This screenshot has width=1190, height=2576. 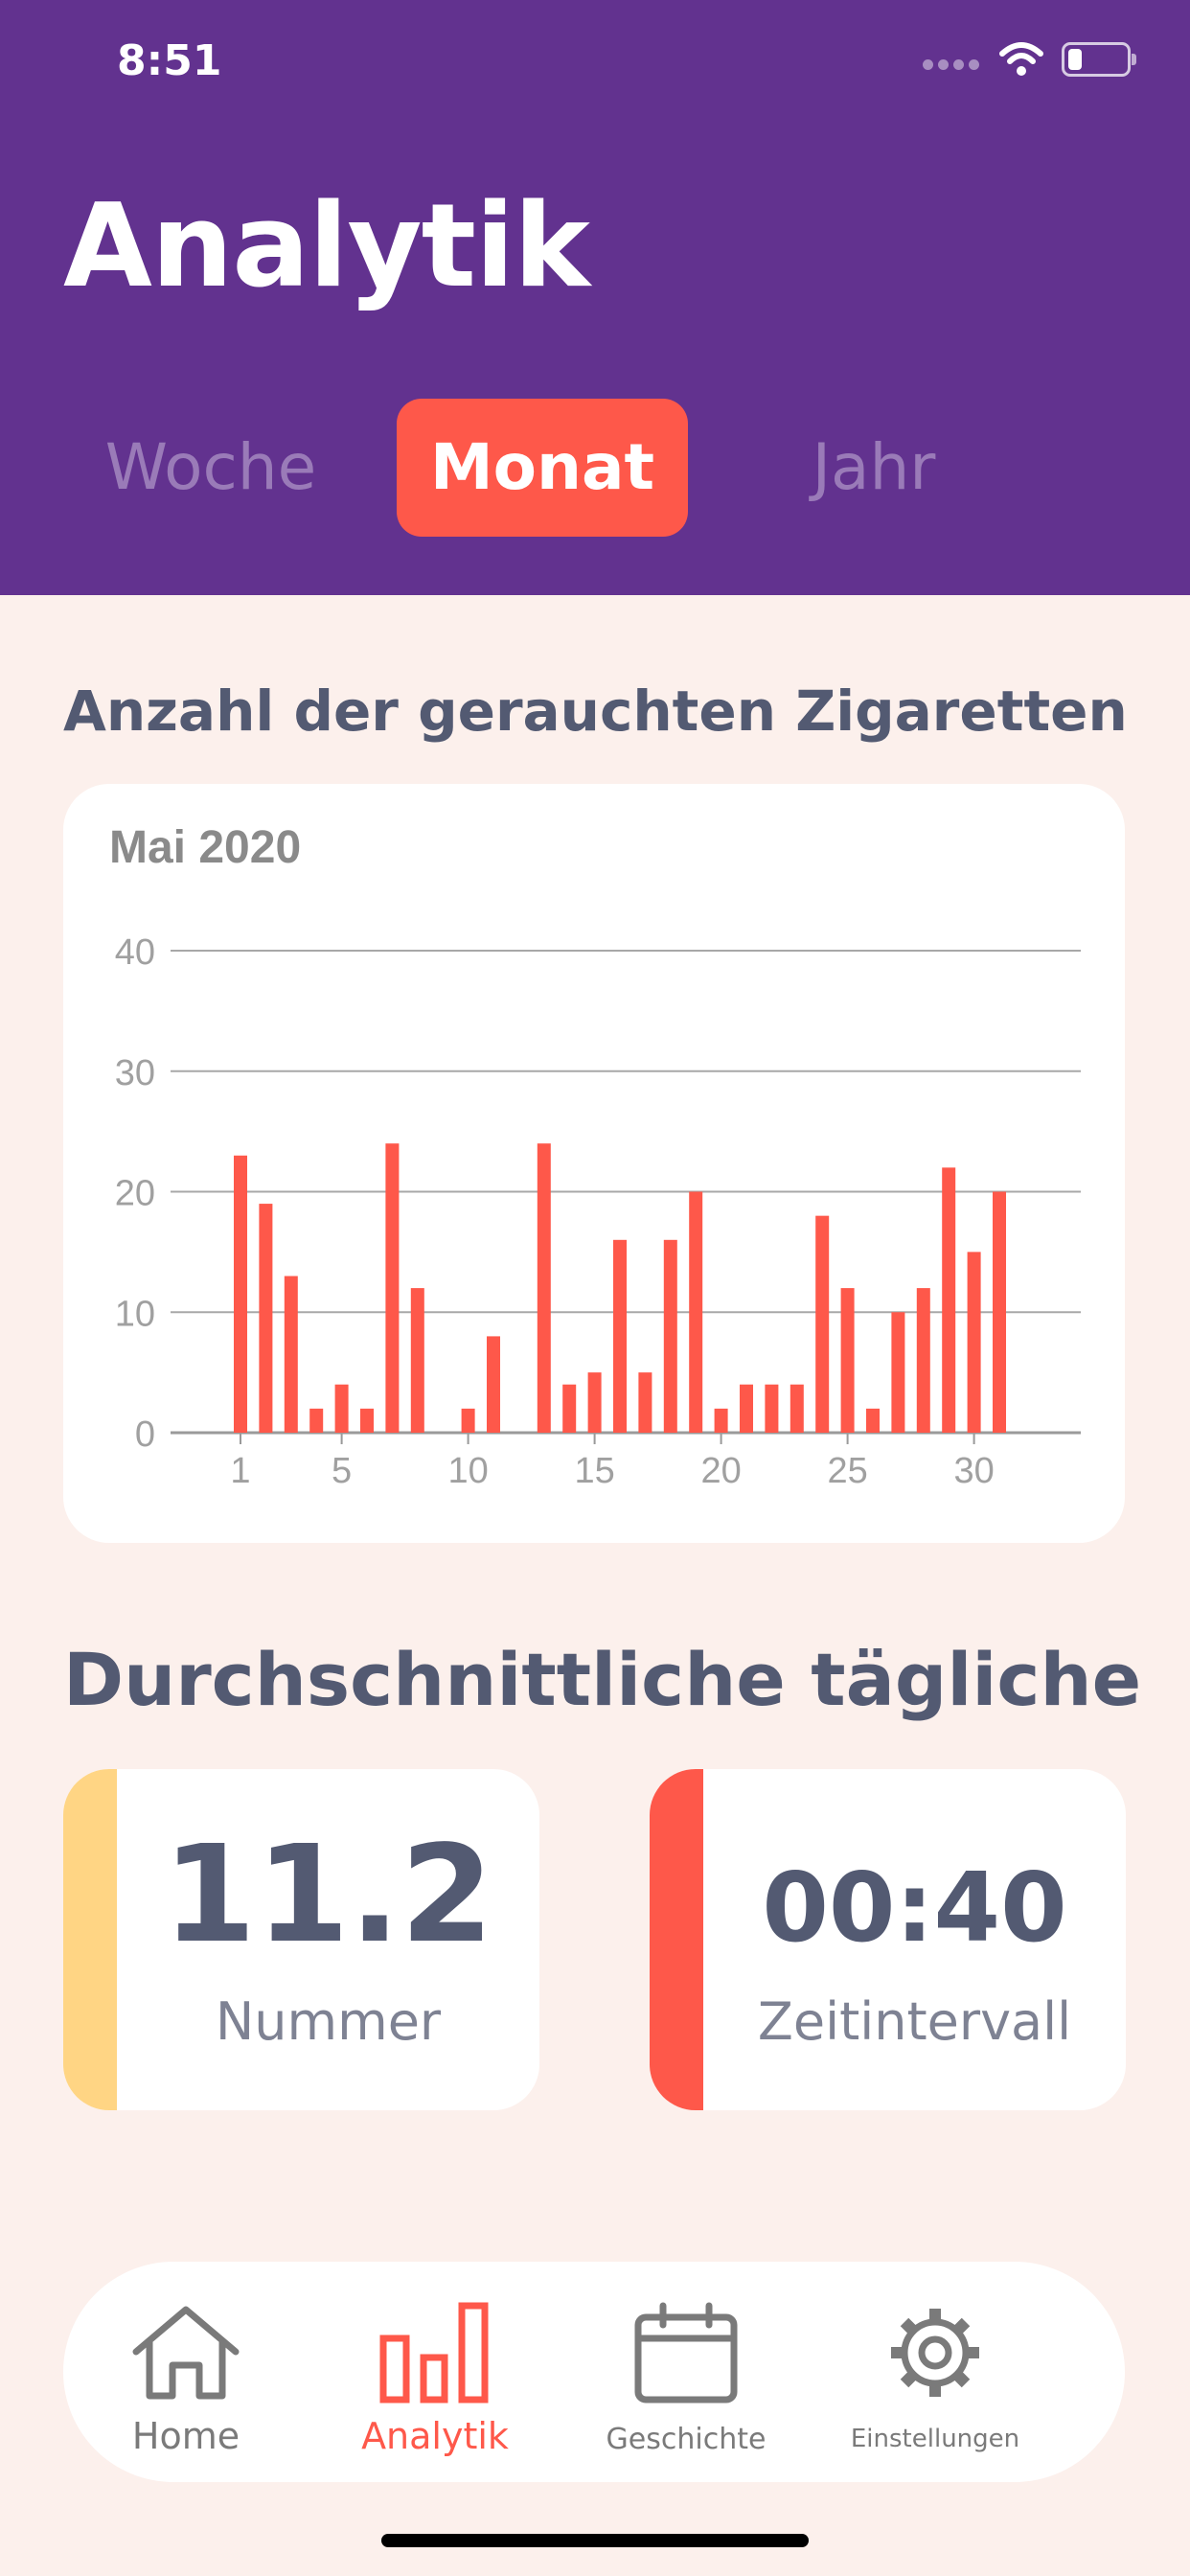 What do you see at coordinates (1021, 59) in the screenshot?
I see `wifi-icon` at bounding box center [1021, 59].